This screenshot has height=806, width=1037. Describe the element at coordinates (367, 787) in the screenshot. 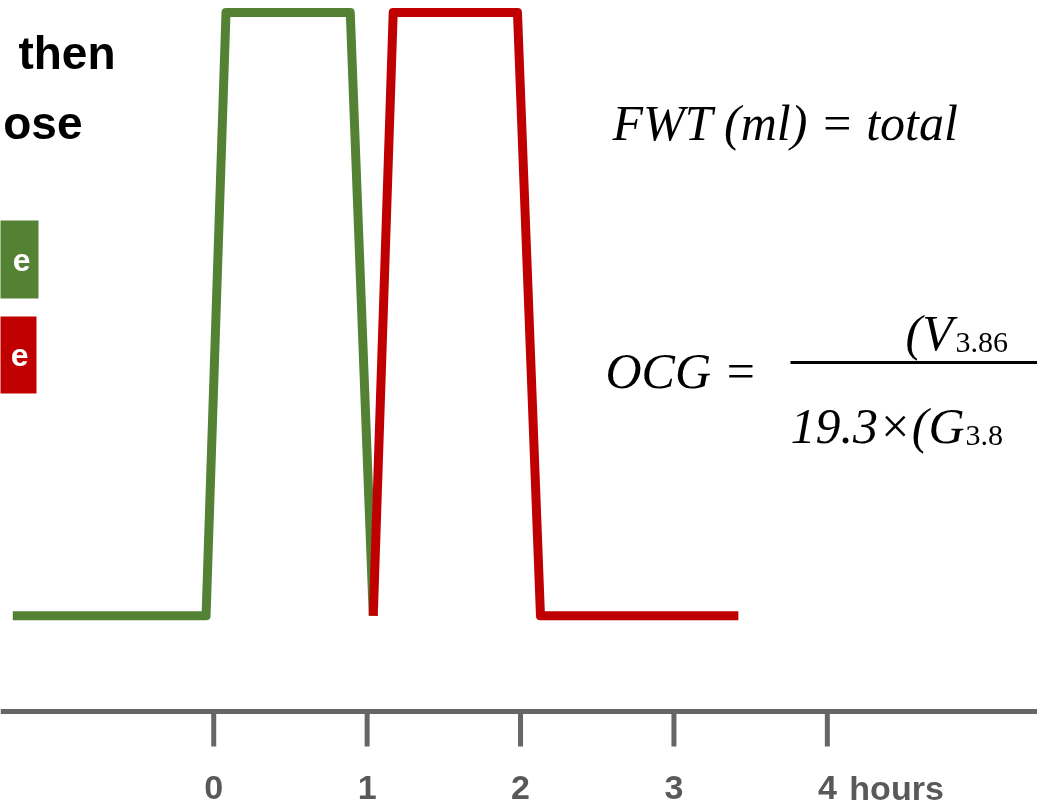

I see `x-tick-label: 1` at that location.